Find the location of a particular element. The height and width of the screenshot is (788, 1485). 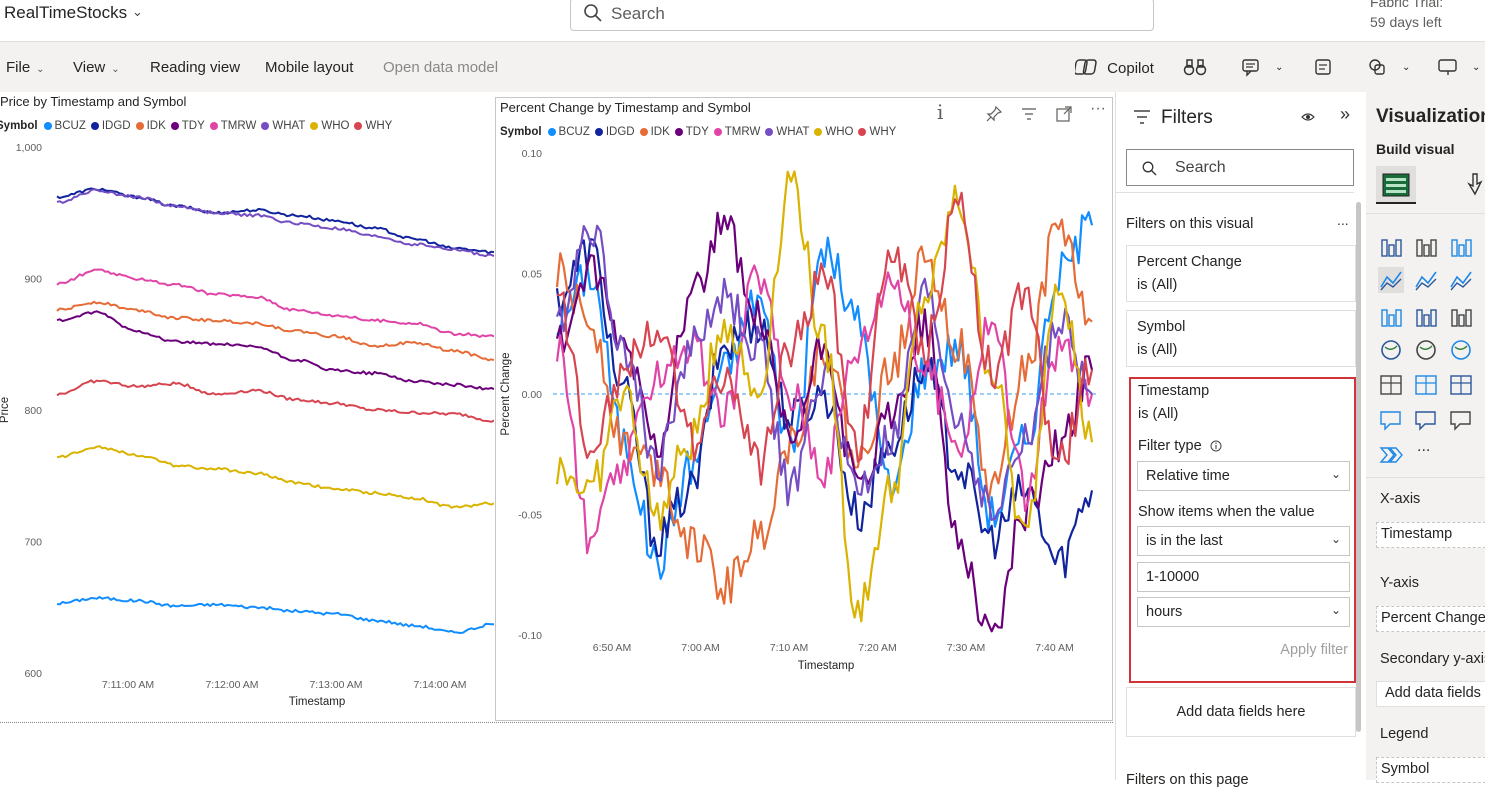

eye-icon is located at coordinates (1308, 117).